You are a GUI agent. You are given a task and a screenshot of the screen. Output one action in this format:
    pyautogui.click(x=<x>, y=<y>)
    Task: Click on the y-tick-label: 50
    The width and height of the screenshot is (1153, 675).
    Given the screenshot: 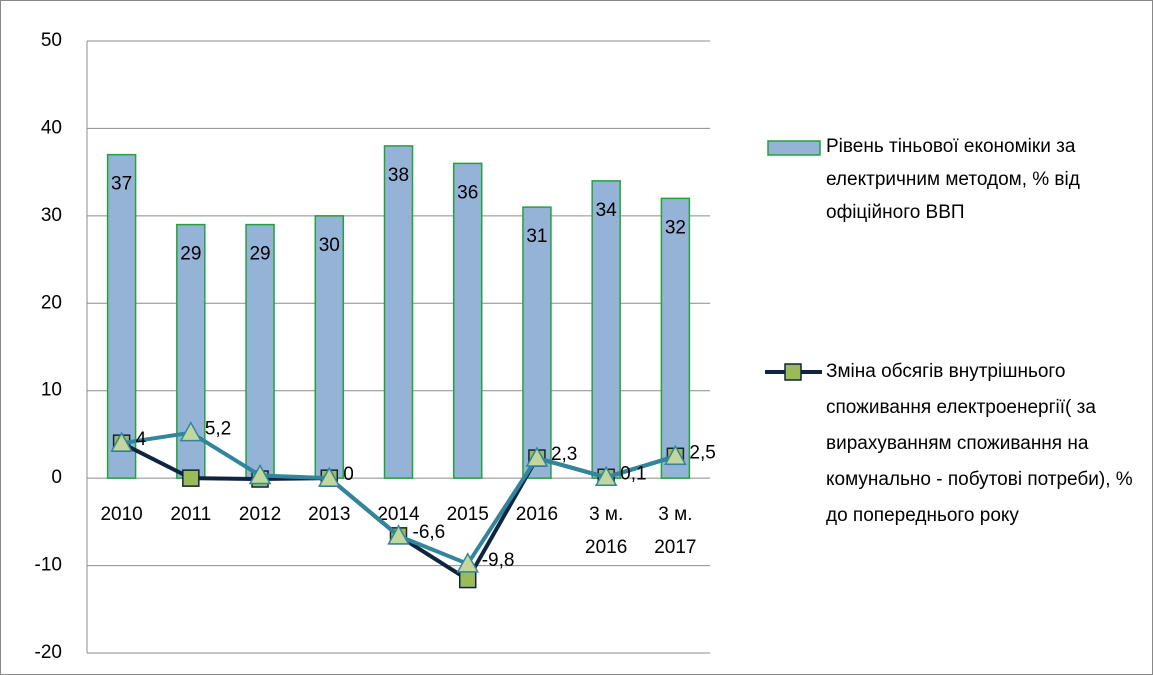 What is the action you would take?
    pyautogui.click(x=51, y=40)
    